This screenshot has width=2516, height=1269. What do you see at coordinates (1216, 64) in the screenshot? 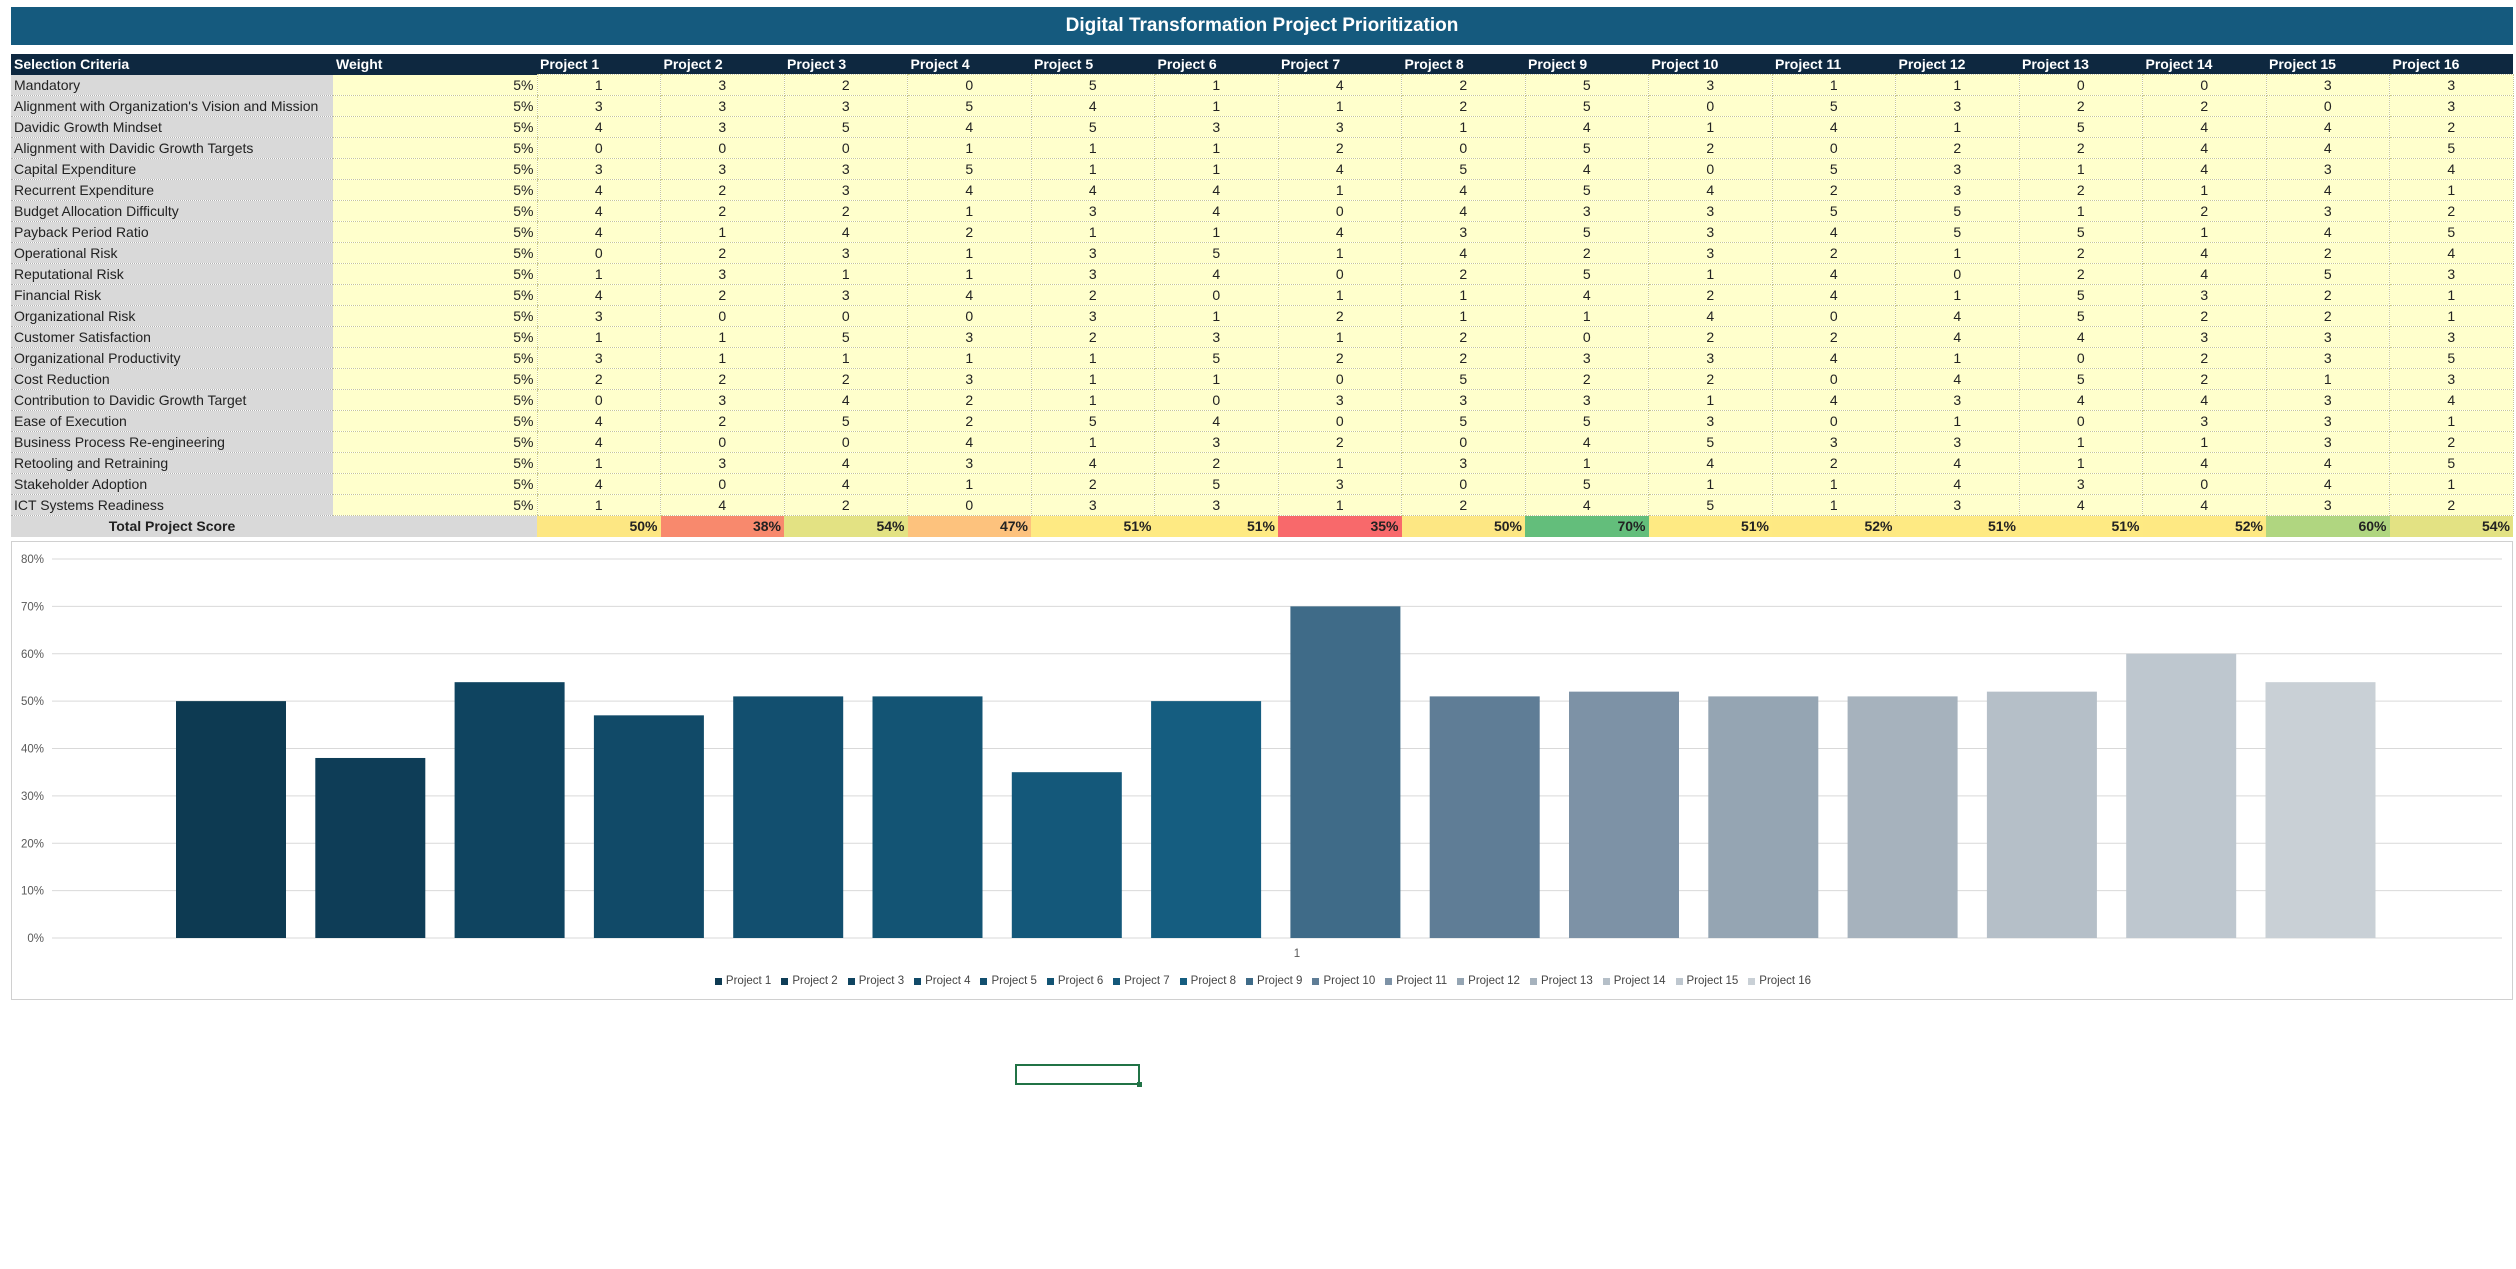
I see `header-project-6: Project 6` at bounding box center [1216, 64].